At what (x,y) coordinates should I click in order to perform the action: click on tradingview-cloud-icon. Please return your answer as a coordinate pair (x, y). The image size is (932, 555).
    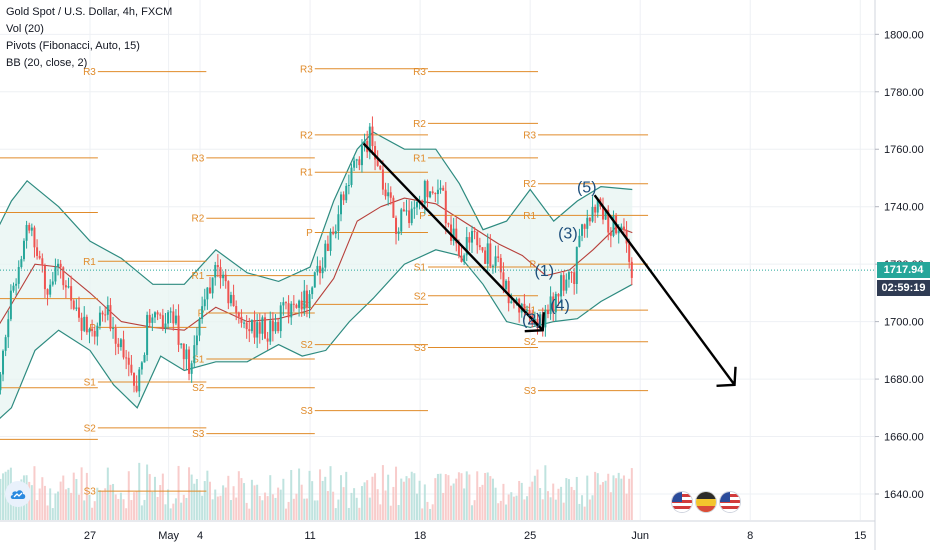
    Looking at the image, I should click on (18, 494).